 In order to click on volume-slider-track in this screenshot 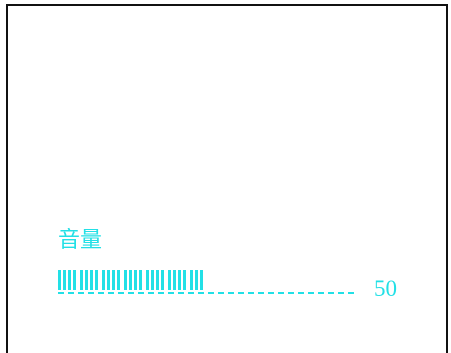, I will do `click(206, 293)`.